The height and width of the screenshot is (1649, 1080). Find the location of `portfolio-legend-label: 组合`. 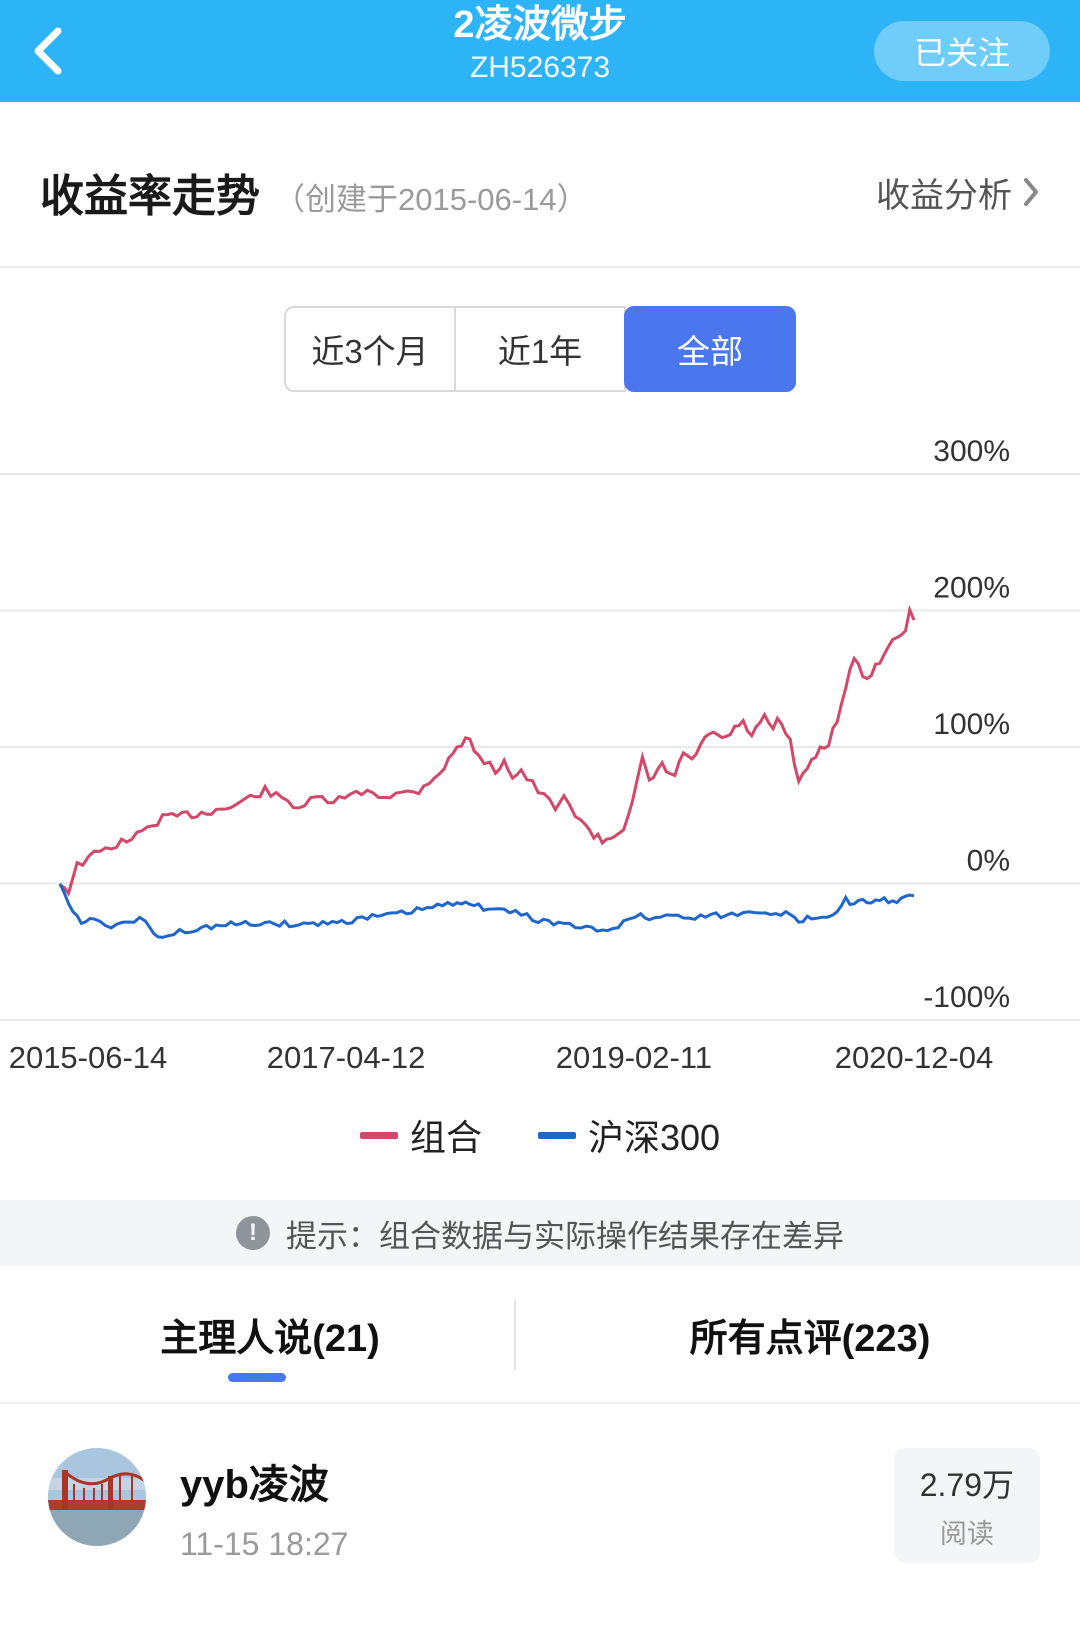

portfolio-legend-label: 组合 is located at coordinates (445, 1137).